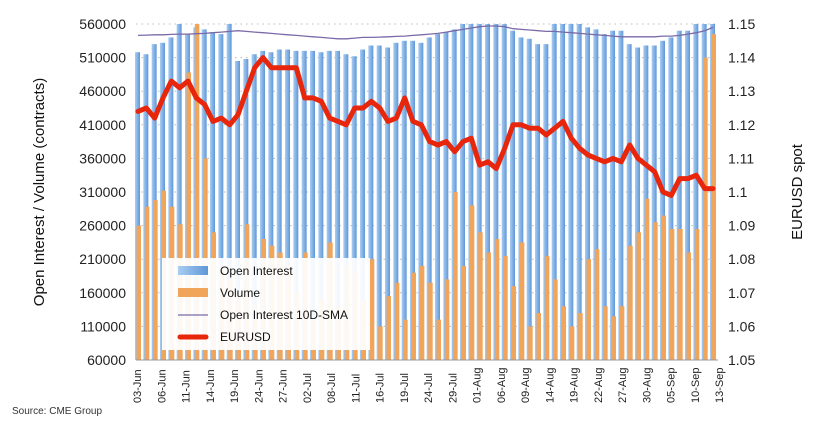  I want to click on left-tick-label: 260000, so click(102, 226).